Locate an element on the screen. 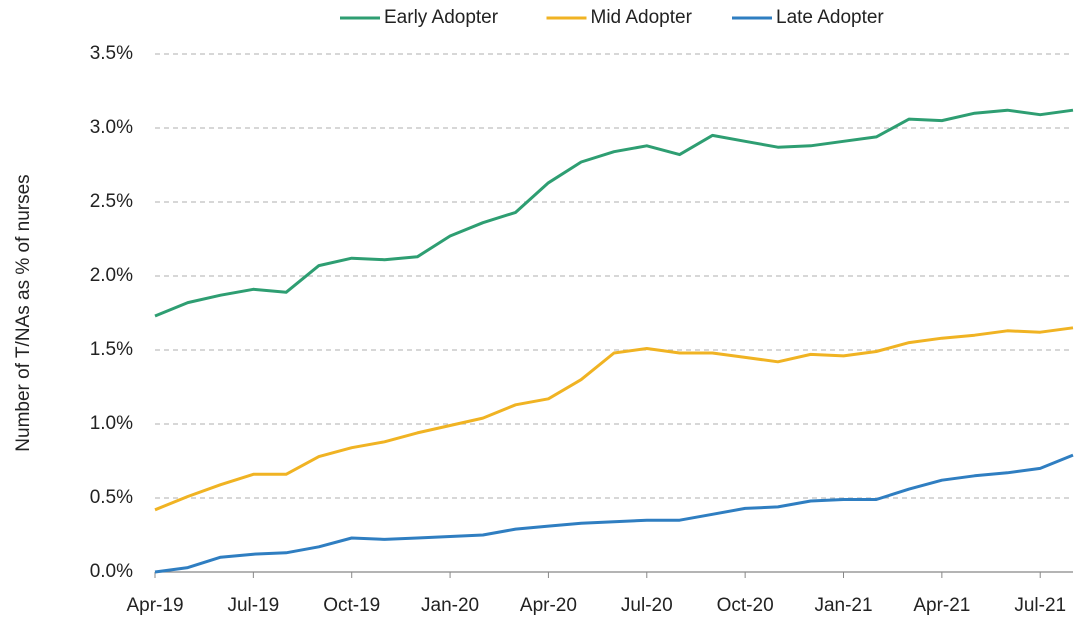 Image resolution: width=1082 pixels, height=625 pixels. x-tick-label: Jul-21 is located at coordinates (1040, 605).